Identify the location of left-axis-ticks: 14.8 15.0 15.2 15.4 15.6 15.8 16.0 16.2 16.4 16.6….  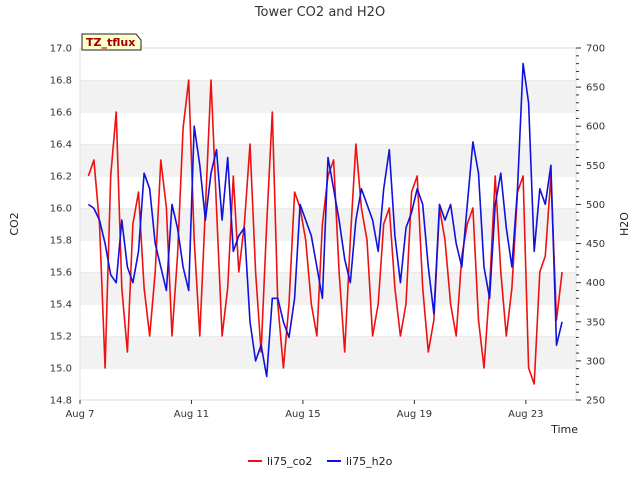
(61, 225).